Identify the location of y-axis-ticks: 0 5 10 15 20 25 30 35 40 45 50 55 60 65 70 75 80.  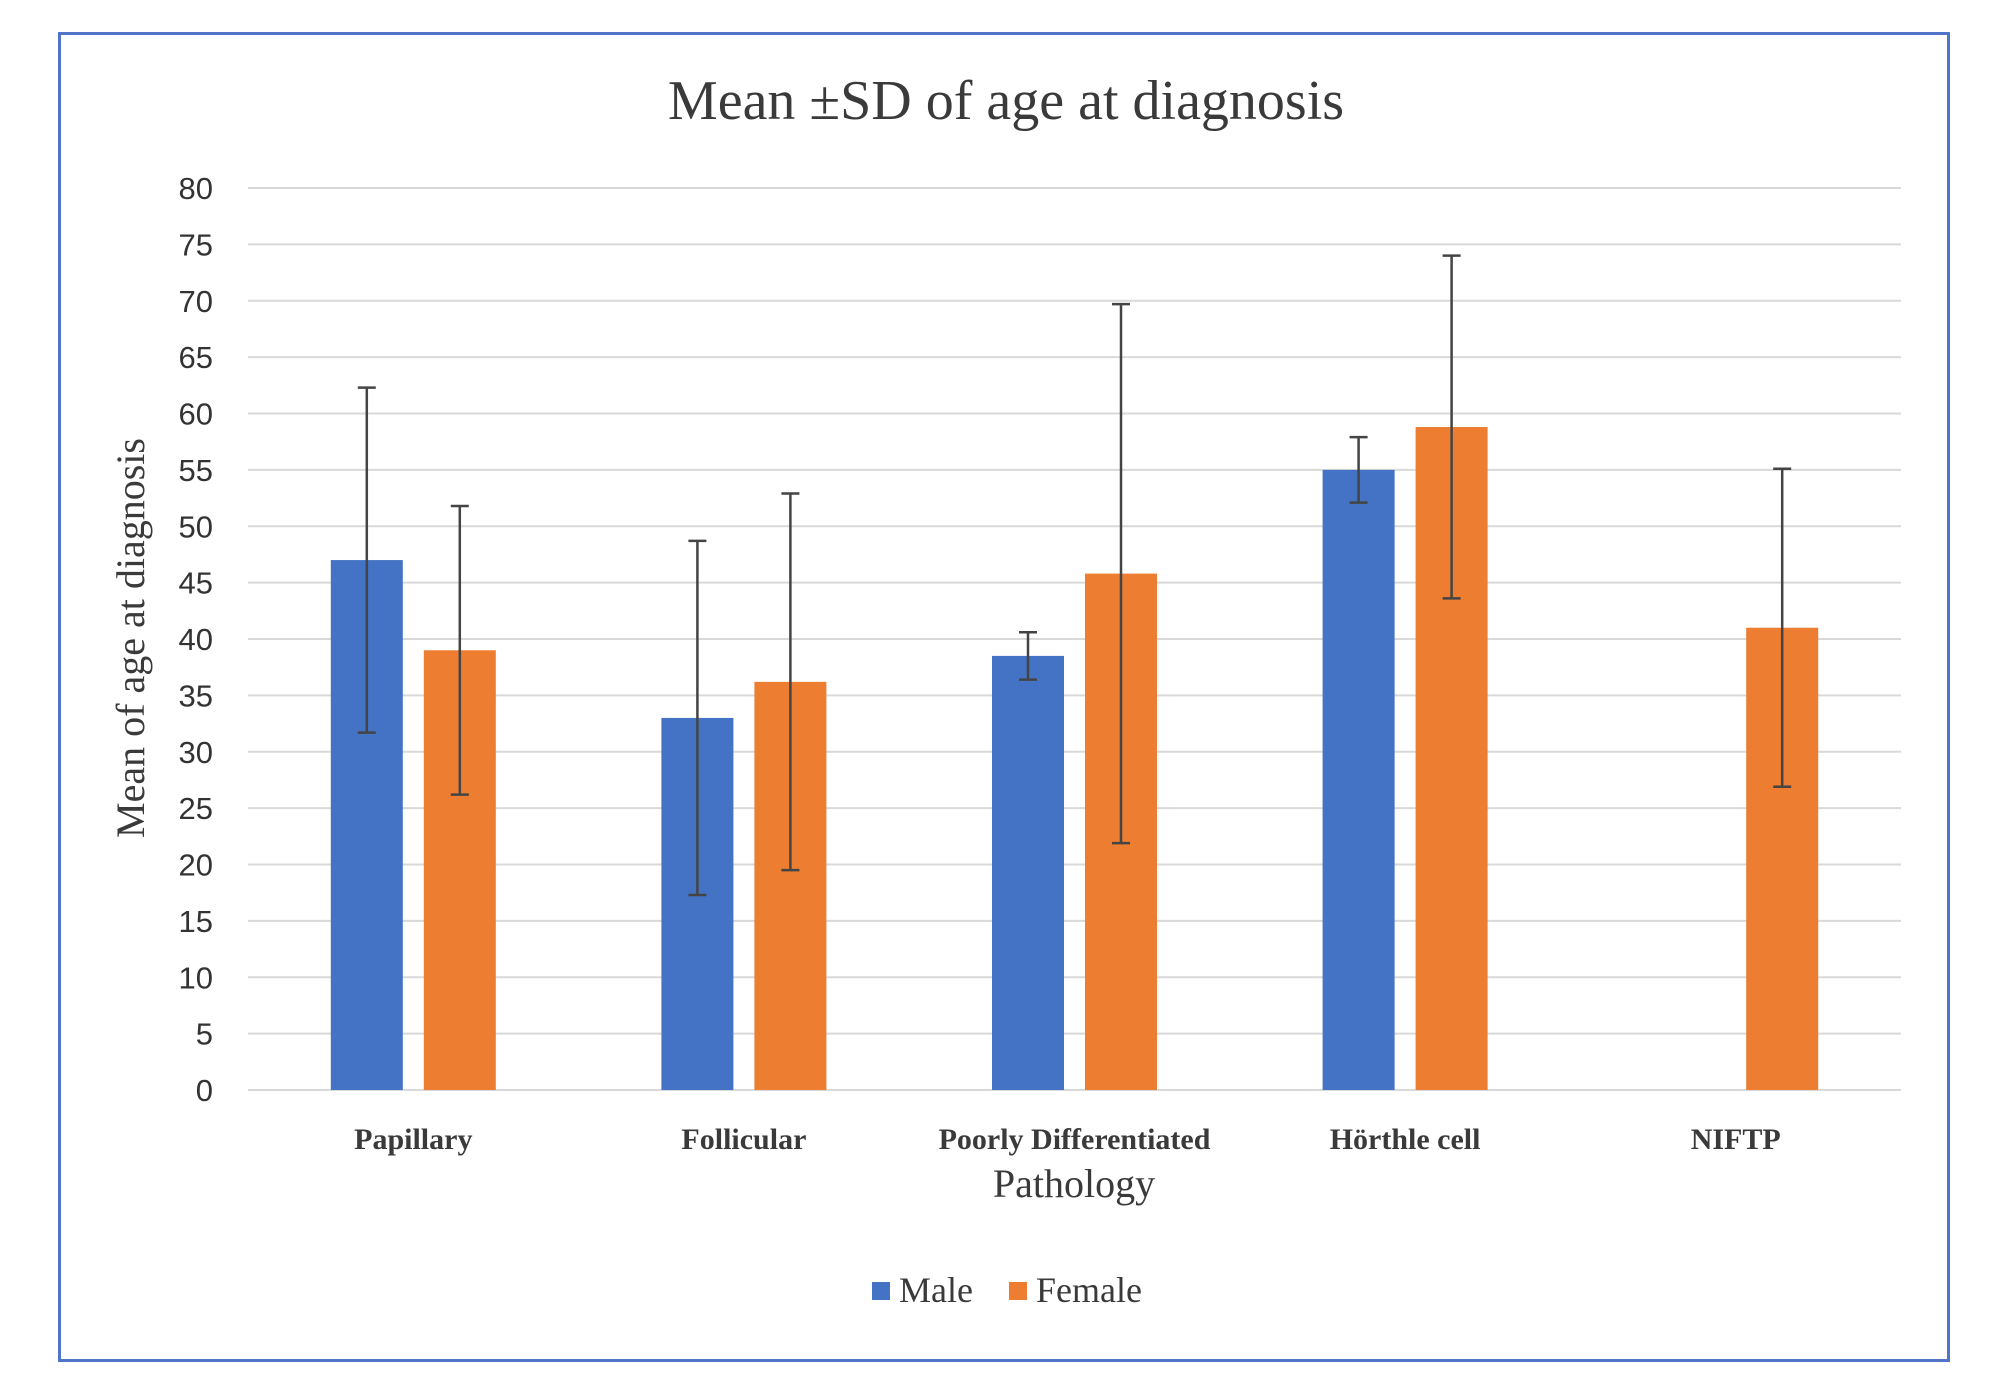
(196, 639).